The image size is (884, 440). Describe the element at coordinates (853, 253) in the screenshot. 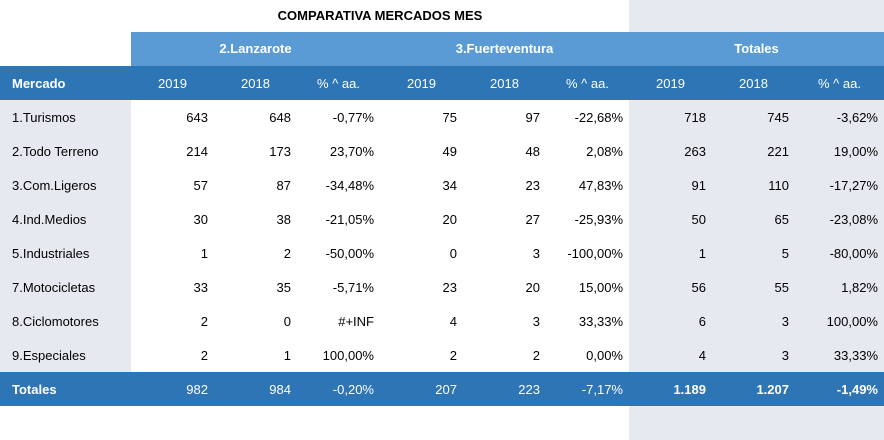

I see `cell: -80,00%` at that location.